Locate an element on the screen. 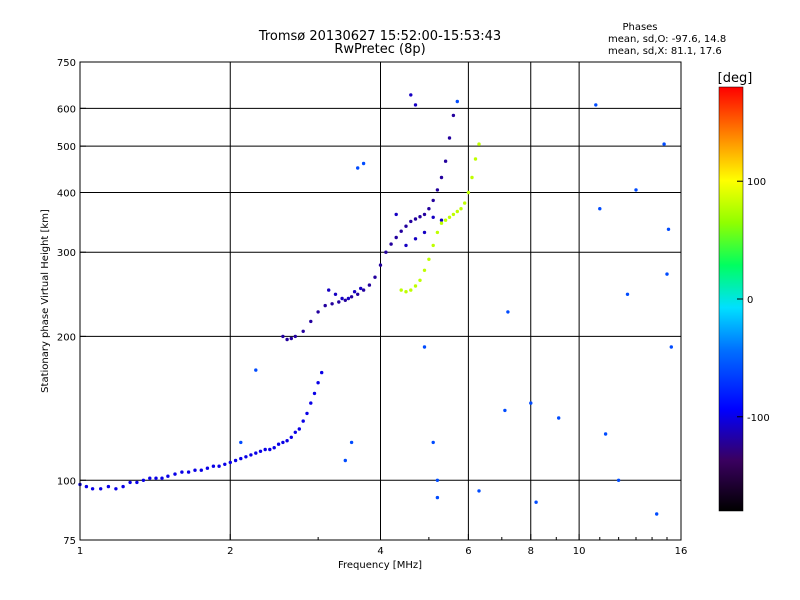 The height and width of the screenshot is (600, 800). y-tick-label: 75 is located at coordinates (69, 541).